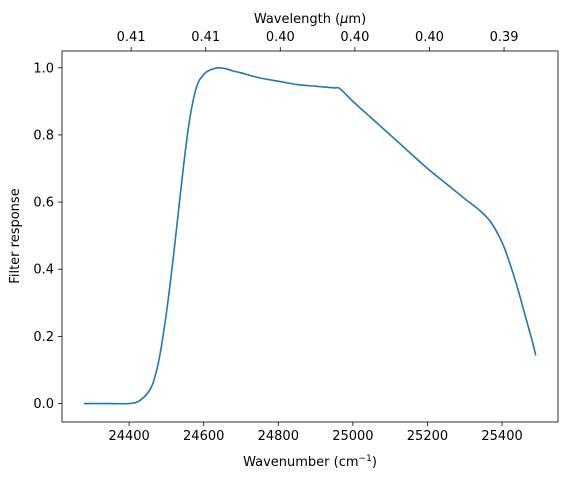 This screenshot has width=570, height=480. What do you see at coordinates (47, 236) in the screenshot?
I see `left-y-axis: 0.0 0.2 0.4 0.6 0.8 1.0` at bounding box center [47, 236].